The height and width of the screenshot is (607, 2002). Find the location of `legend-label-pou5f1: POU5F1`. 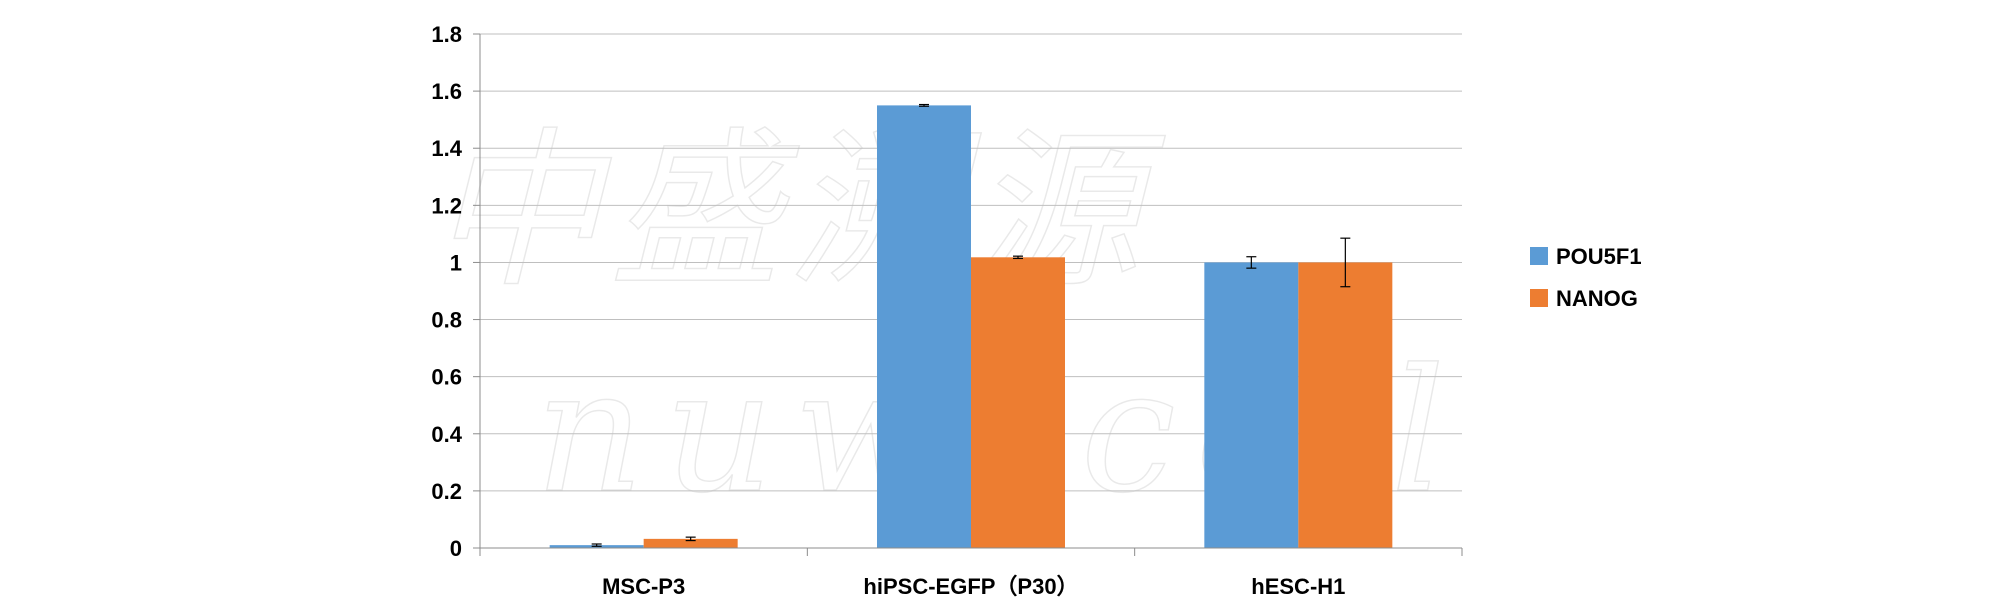

legend-label-pou5f1: POU5F1 is located at coordinates (1599, 256).